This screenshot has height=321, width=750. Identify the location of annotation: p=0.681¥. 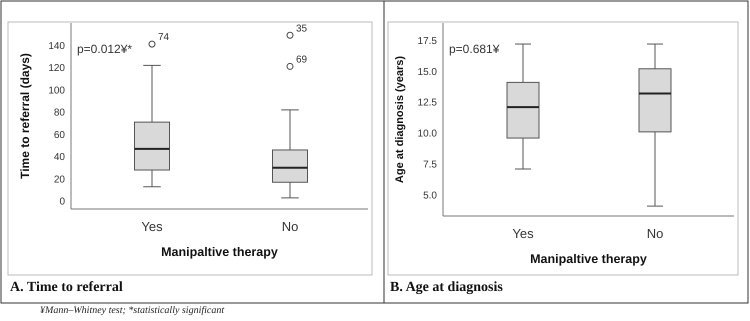
(474, 49).